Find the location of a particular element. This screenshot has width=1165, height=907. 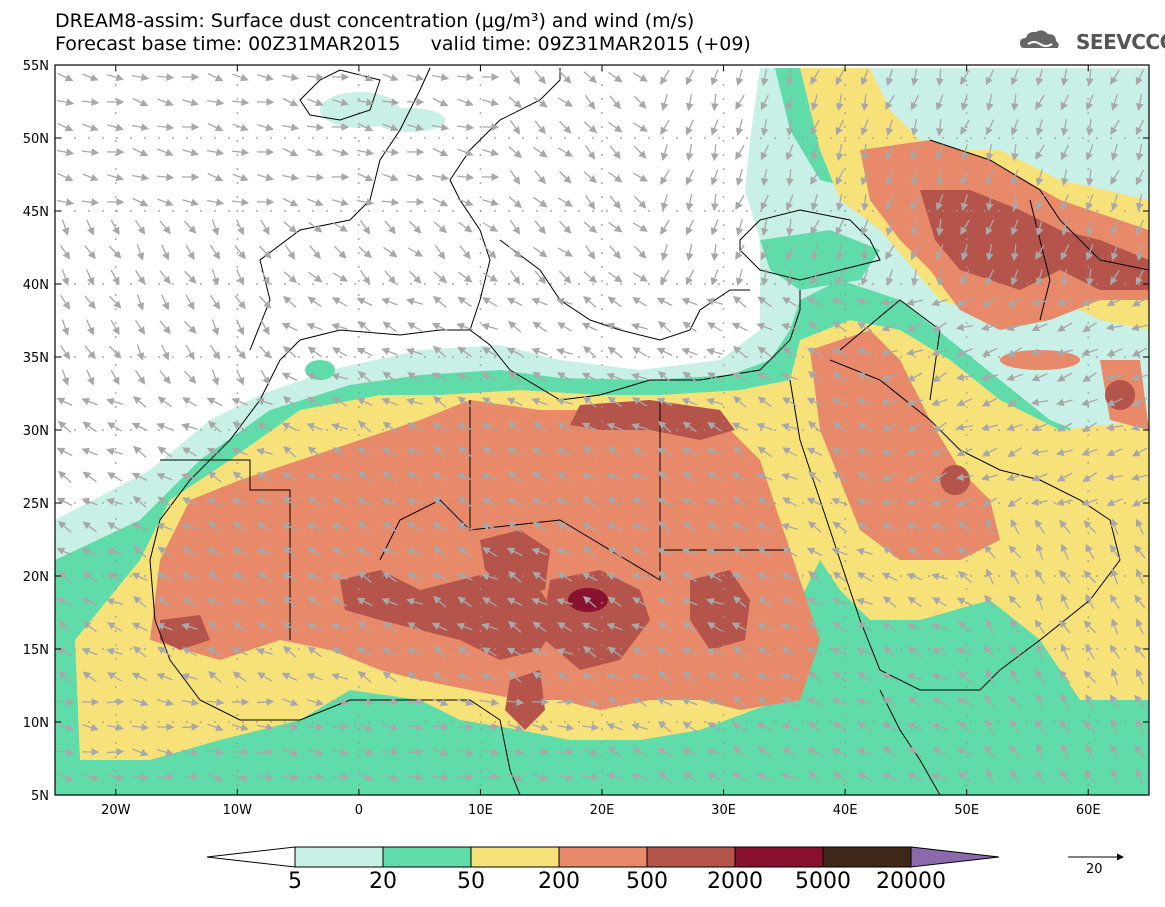

colorbar-label: 5 is located at coordinates (295, 881).